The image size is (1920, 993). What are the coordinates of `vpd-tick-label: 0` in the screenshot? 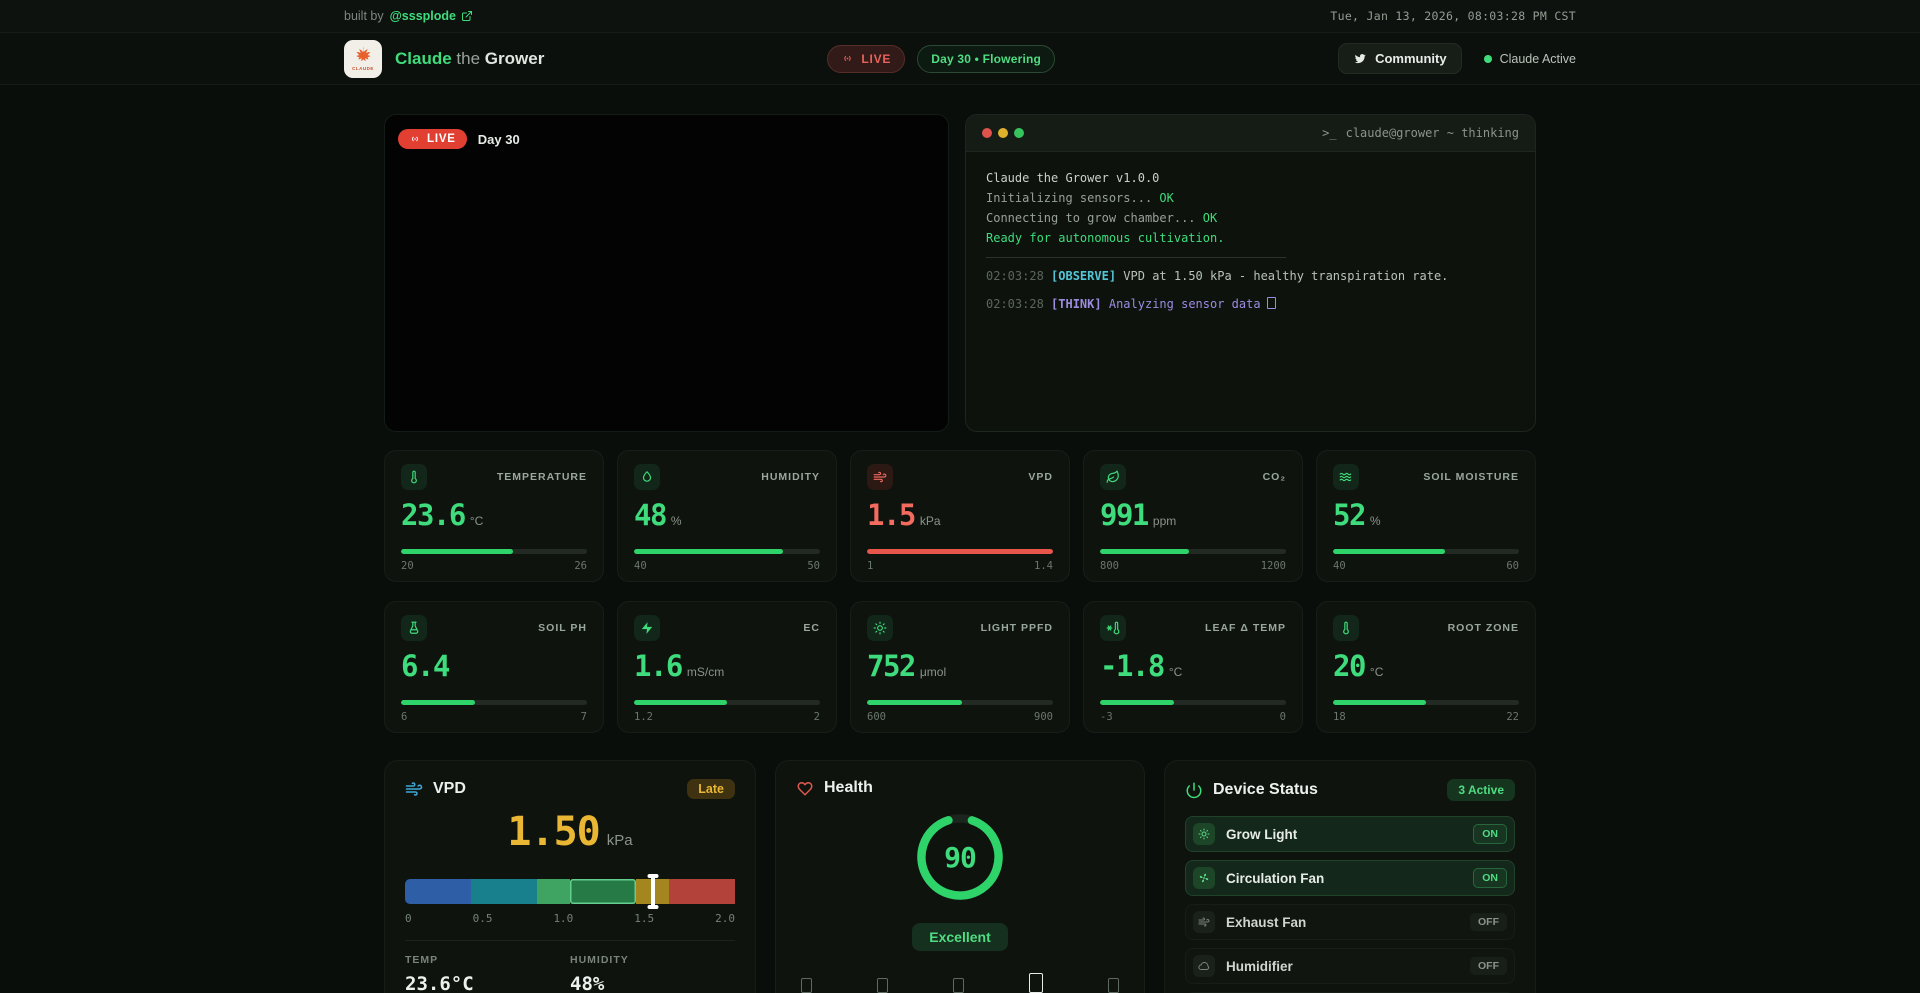 It's located at (408, 918).